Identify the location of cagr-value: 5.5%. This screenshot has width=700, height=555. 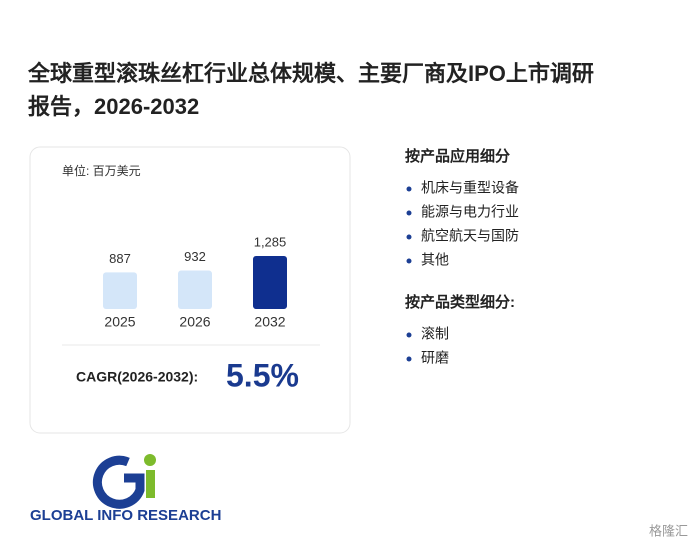
(262, 375).